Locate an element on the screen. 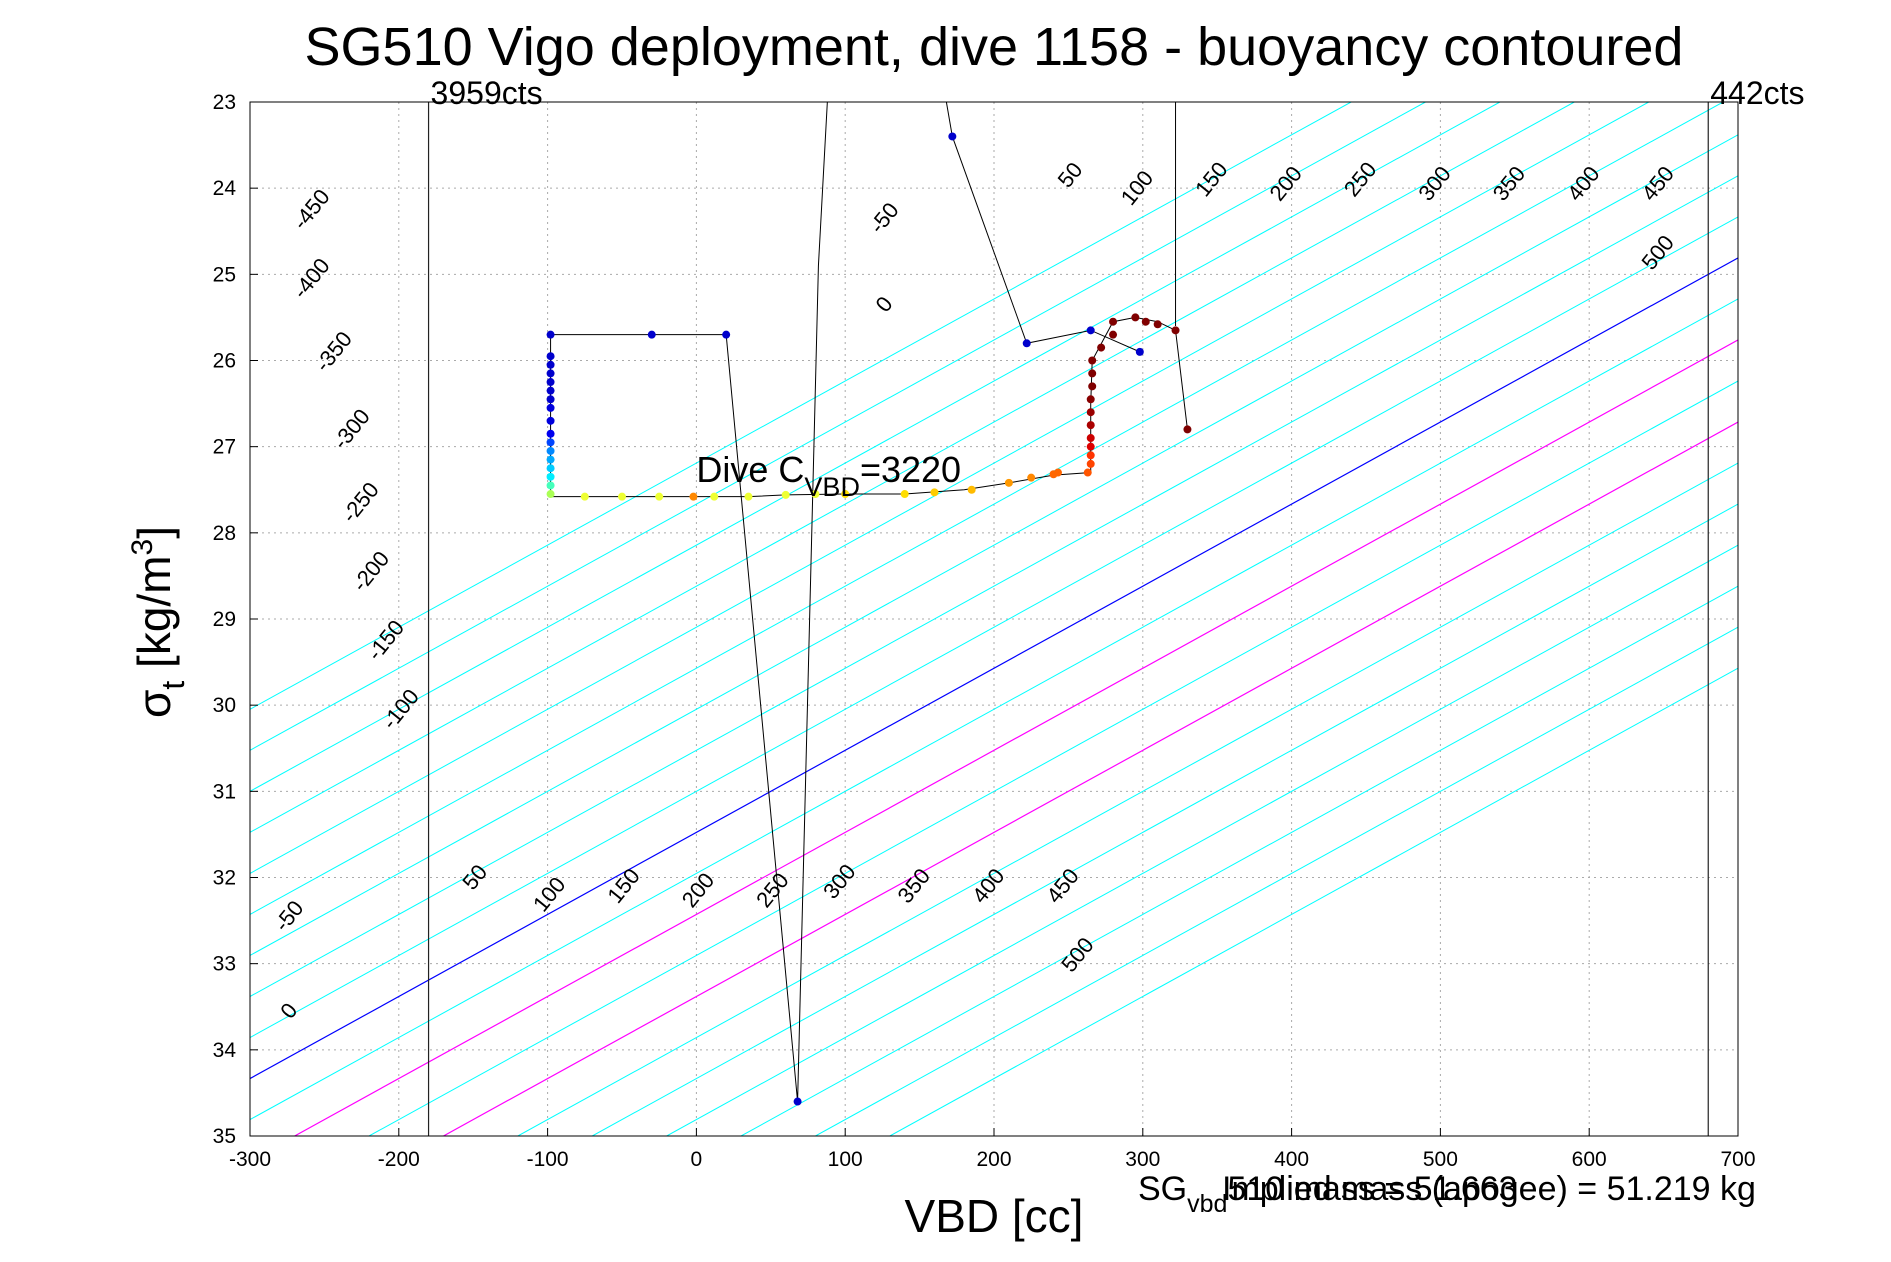 The width and height of the screenshot is (1891, 1262). contour-label: 100 is located at coordinates (1137, 188).